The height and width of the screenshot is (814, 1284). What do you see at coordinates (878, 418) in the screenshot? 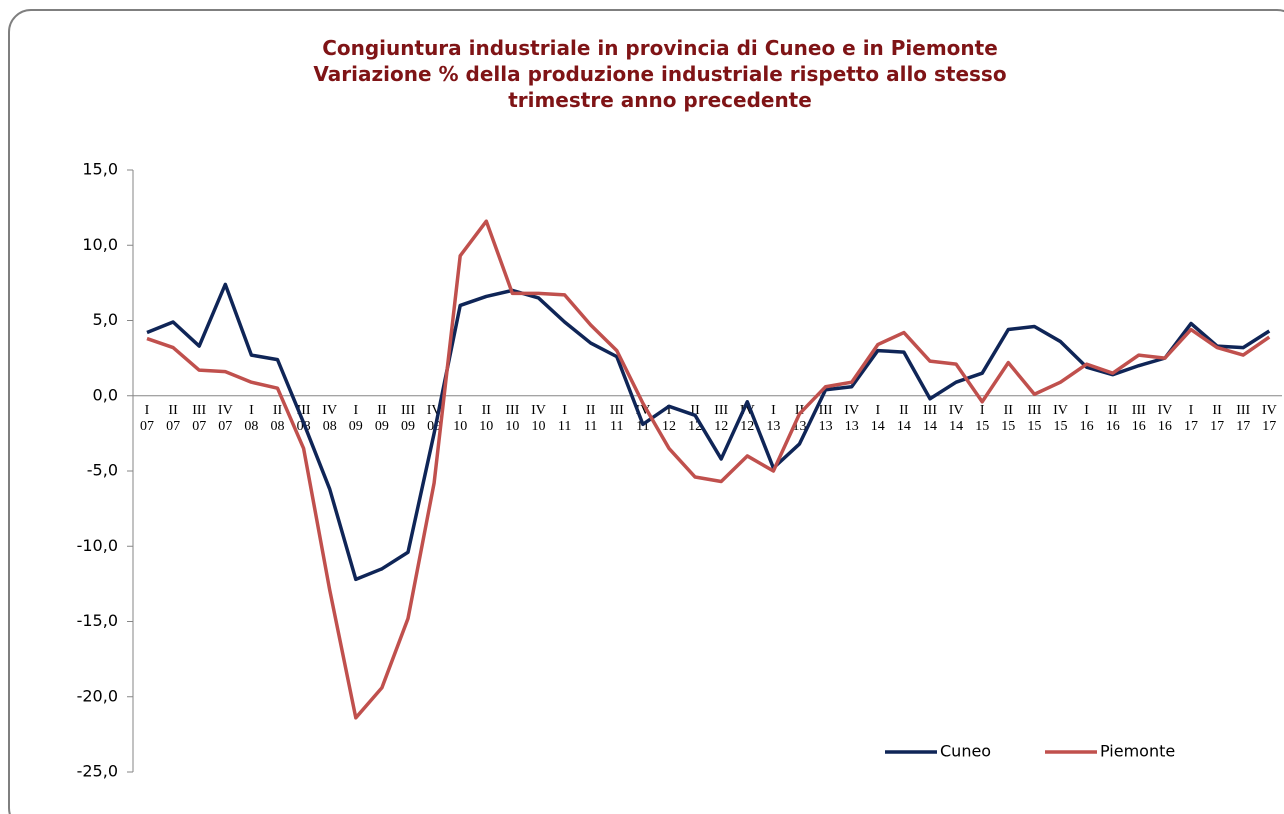
I see `x-tick-label: I 14` at bounding box center [878, 418].